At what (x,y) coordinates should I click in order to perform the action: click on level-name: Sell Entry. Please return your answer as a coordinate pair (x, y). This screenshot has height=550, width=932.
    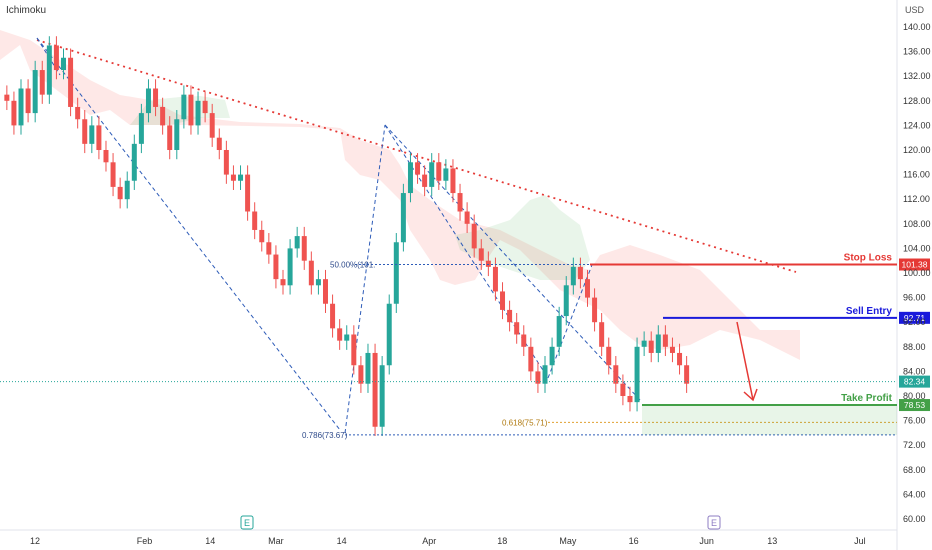
    Looking at the image, I should click on (869, 311).